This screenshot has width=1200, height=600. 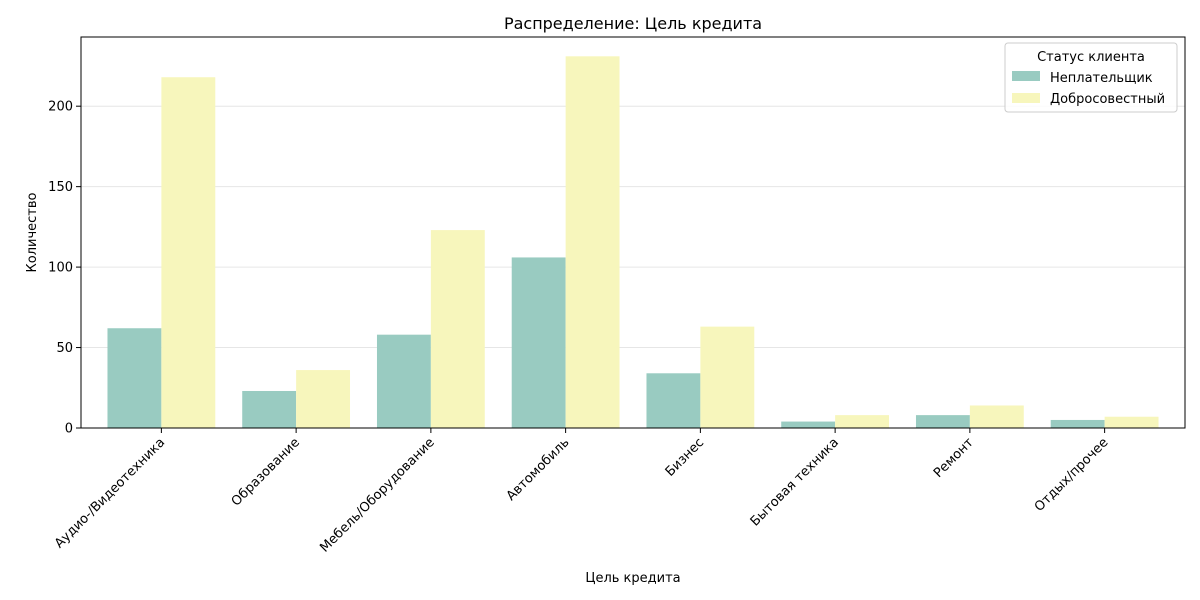 I want to click on x-tick-label: Образование, so click(x=266, y=472).